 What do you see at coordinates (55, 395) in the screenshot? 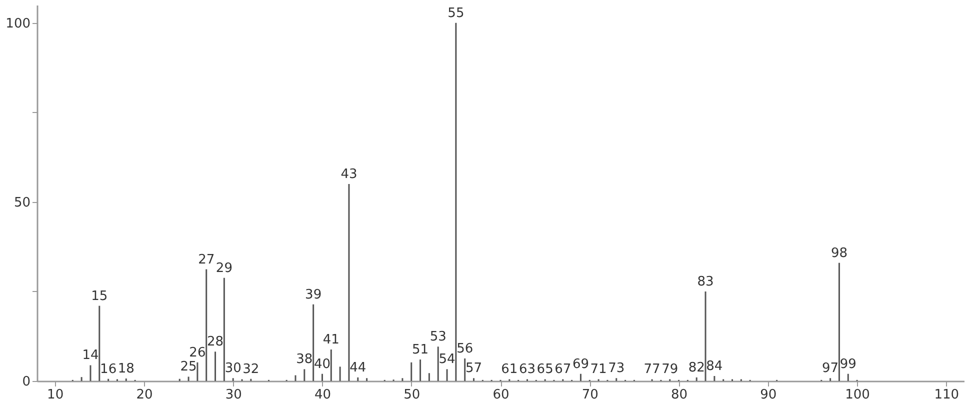
I see `x-tick-label: 10` at bounding box center [55, 395].